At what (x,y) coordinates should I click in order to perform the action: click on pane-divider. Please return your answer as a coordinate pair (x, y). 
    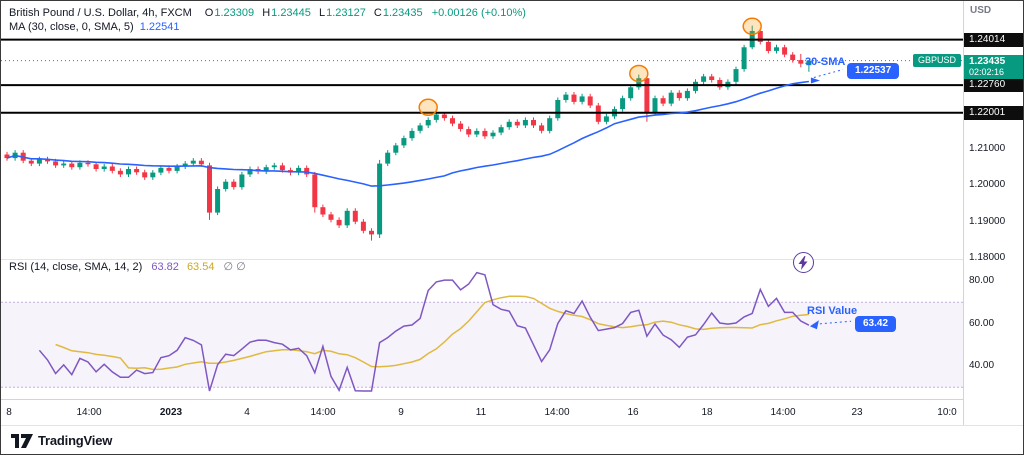
    Looking at the image, I should click on (482, 259).